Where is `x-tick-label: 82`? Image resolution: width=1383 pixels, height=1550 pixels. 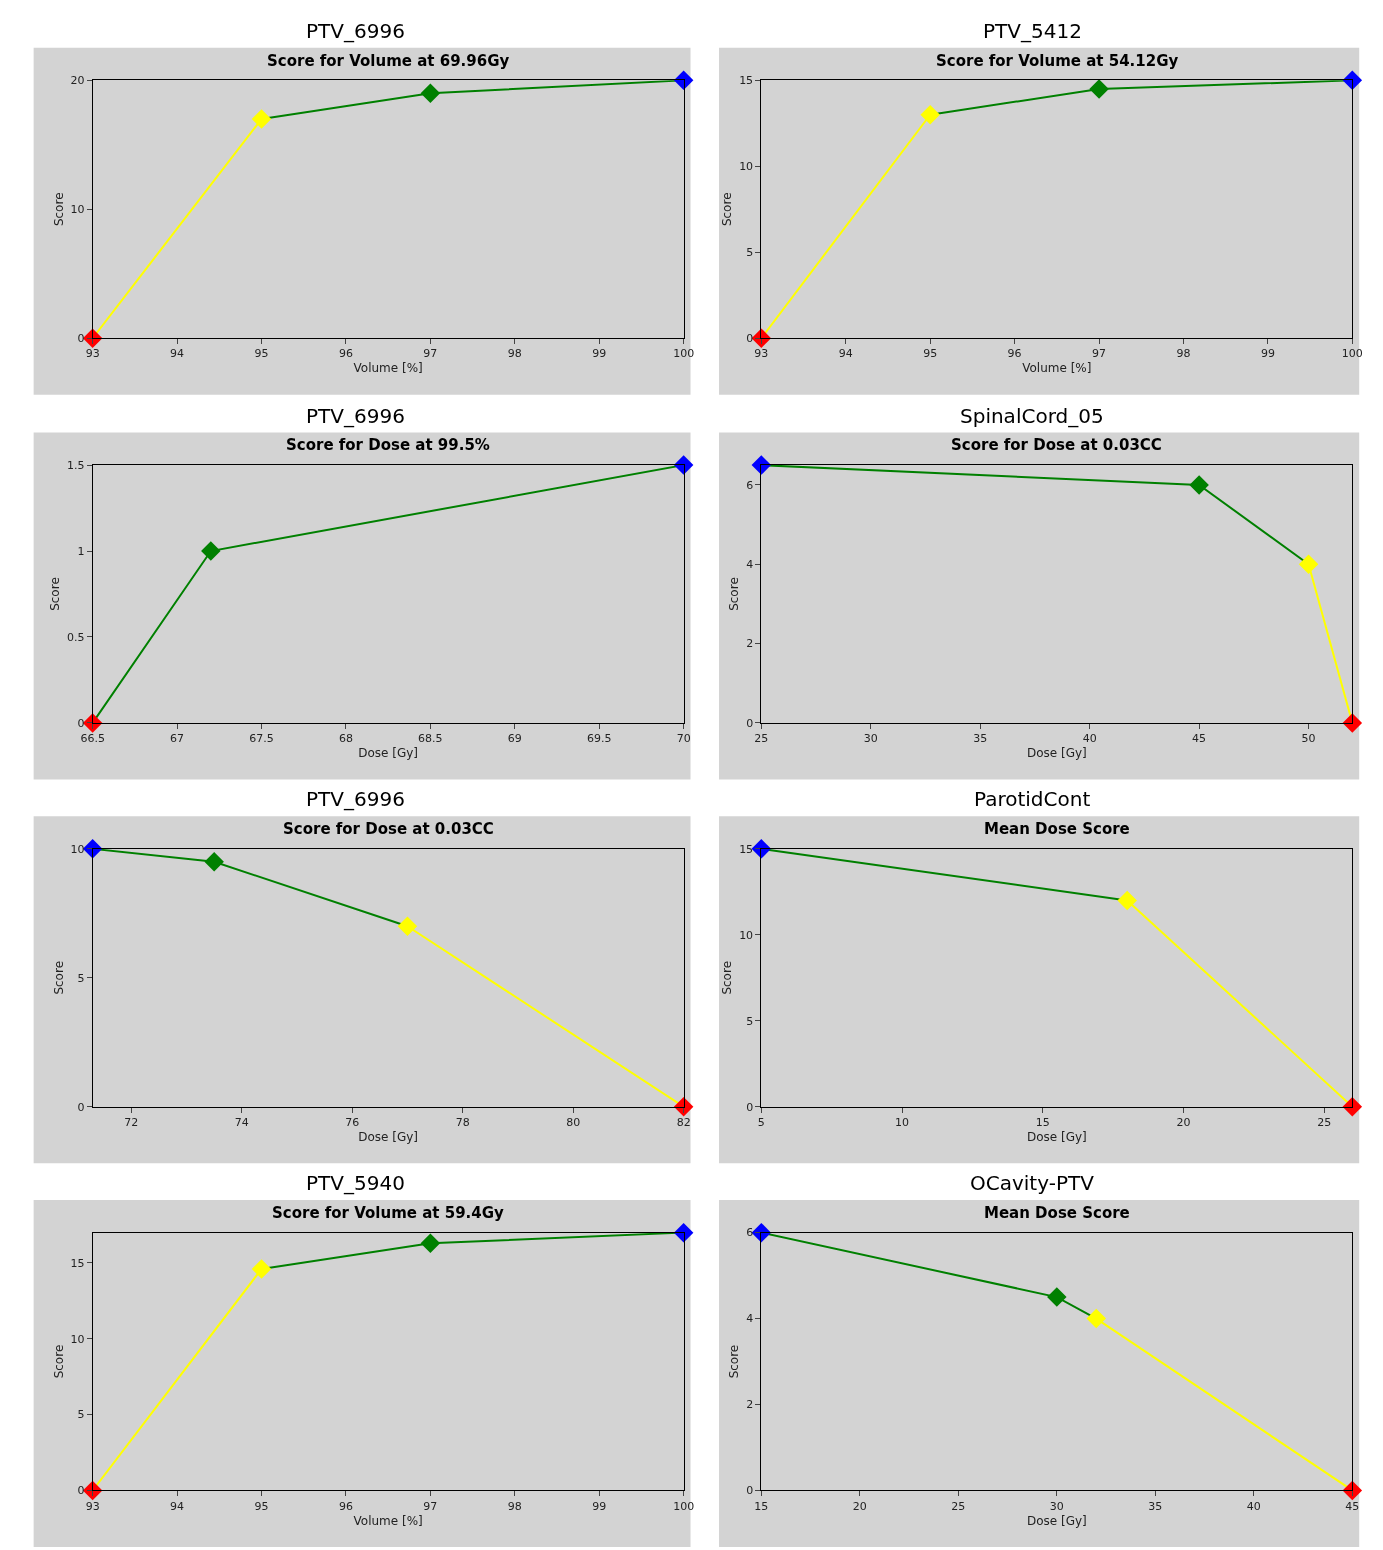 x-tick-label: 82 is located at coordinates (683, 1122).